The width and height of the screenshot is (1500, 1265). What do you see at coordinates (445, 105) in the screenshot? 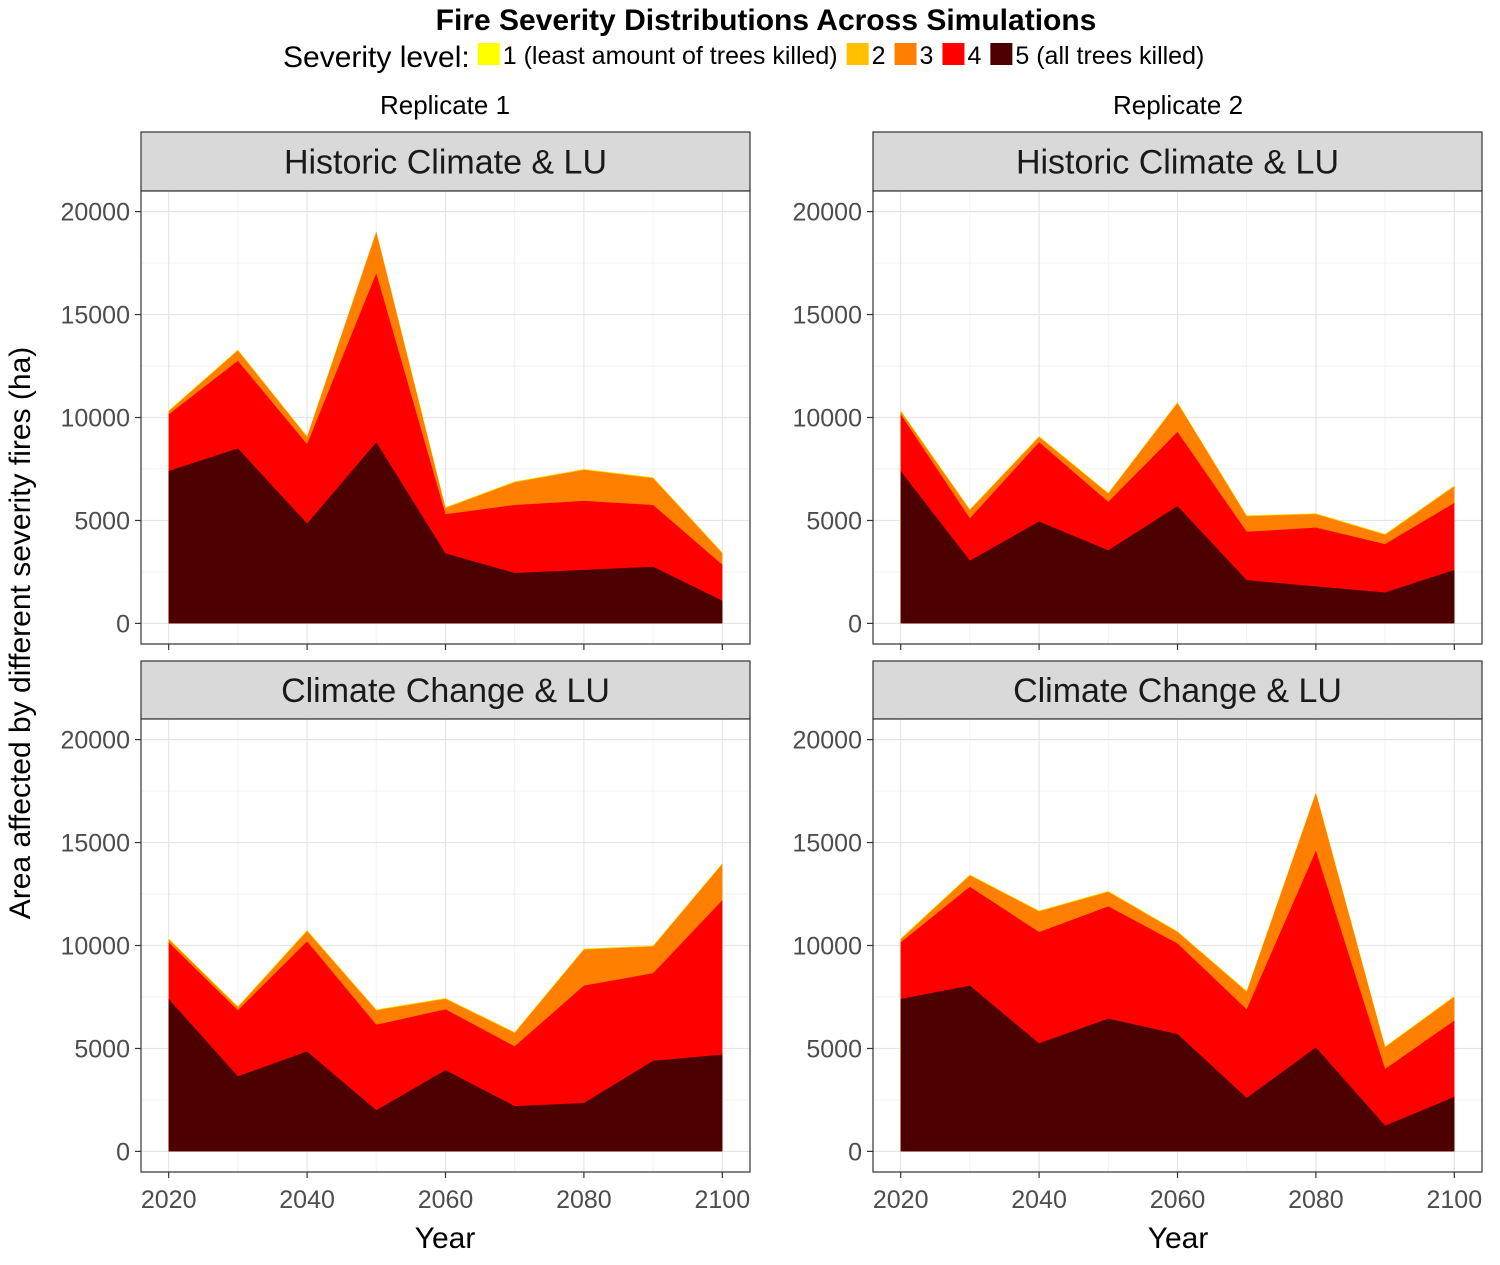
I see `column-header-replicate-1: Replicate 1` at bounding box center [445, 105].